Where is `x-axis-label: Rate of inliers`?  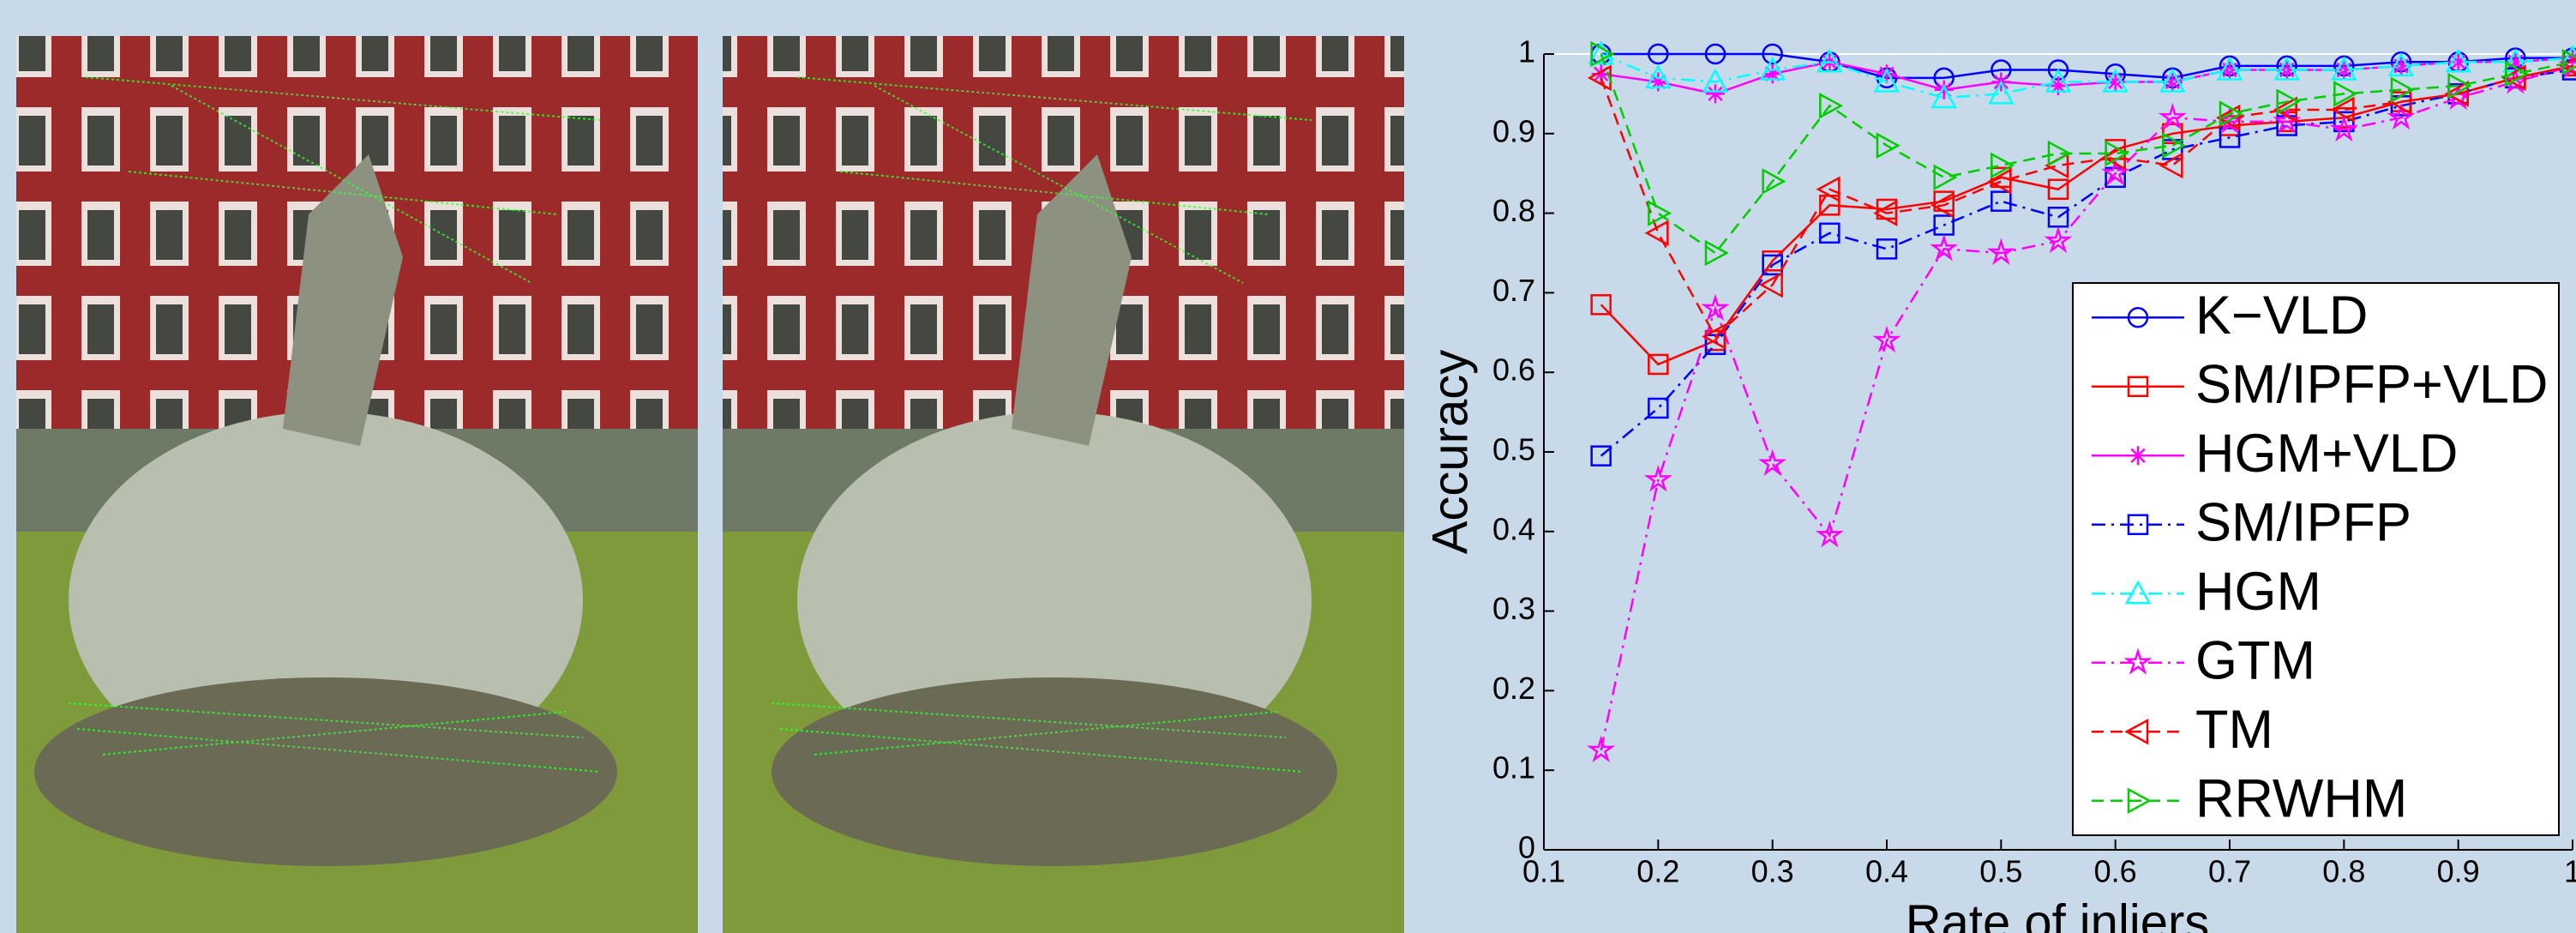 x-axis-label: Rate of inliers is located at coordinates (2058, 914).